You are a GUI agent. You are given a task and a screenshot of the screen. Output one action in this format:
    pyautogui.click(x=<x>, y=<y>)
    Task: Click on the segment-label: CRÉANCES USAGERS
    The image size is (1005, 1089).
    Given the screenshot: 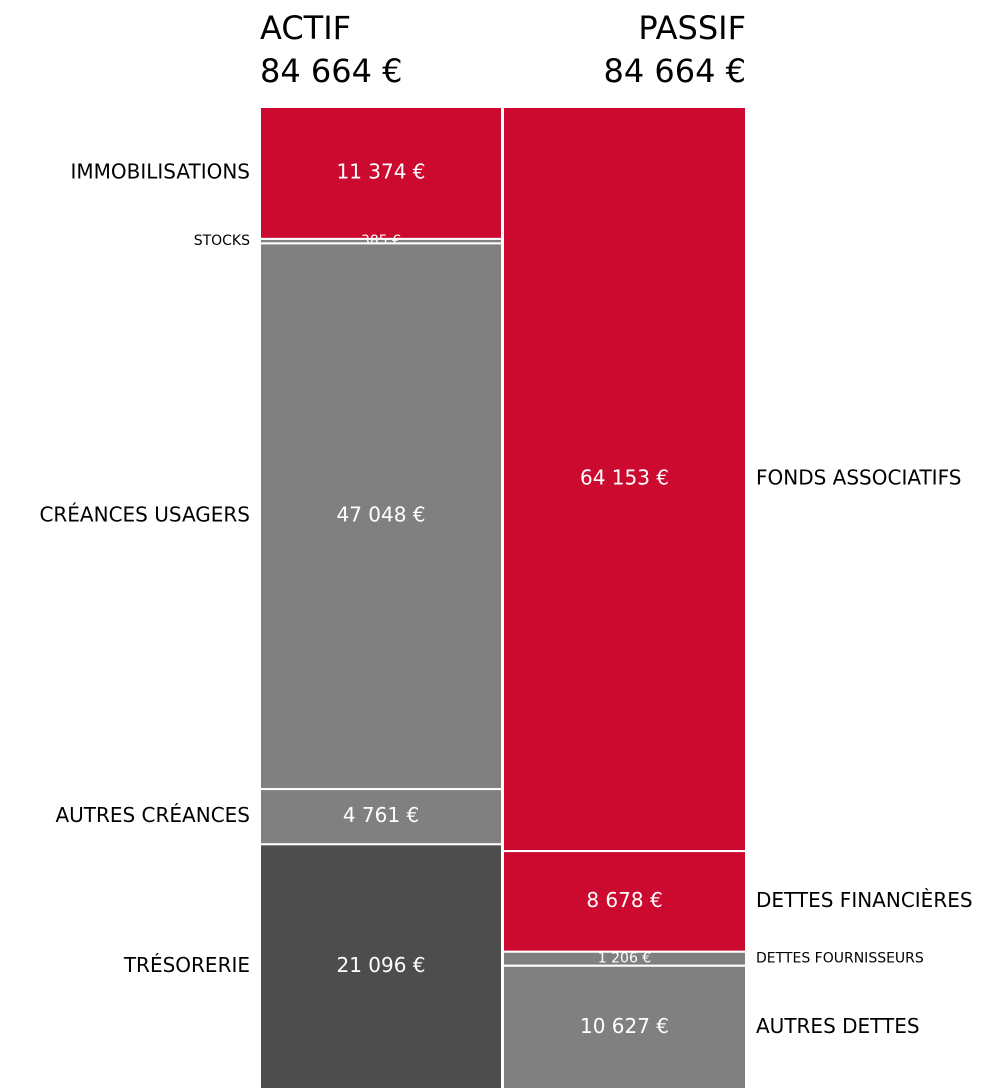 What is the action you would take?
    pyautogui.click(x=144, y=515)
    